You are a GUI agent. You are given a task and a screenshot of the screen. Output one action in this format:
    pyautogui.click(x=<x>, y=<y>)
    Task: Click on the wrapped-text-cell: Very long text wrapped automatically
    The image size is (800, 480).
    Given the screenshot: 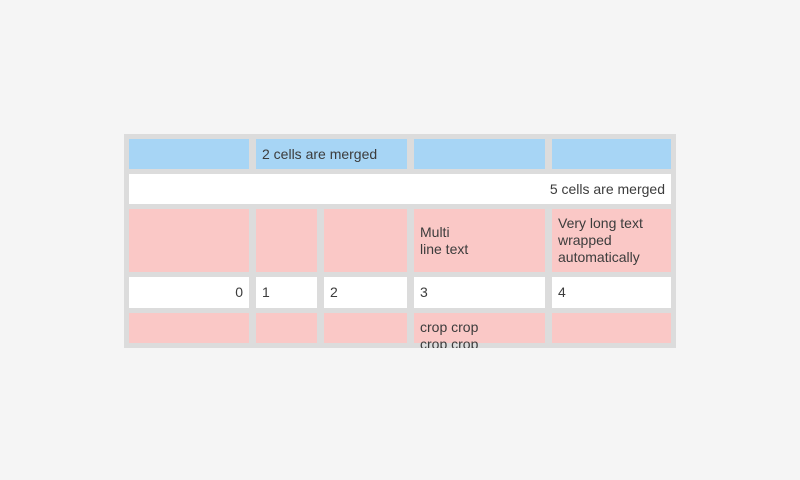 What is the action you would take?
    pyautogui.click(x=611, y=240)
    